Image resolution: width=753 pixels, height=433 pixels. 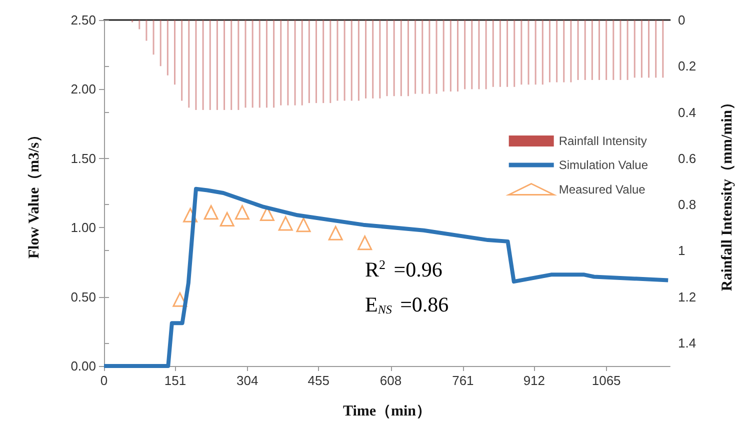 I want to click on y-tick-label: 1.00, so click(x=83, y=228).